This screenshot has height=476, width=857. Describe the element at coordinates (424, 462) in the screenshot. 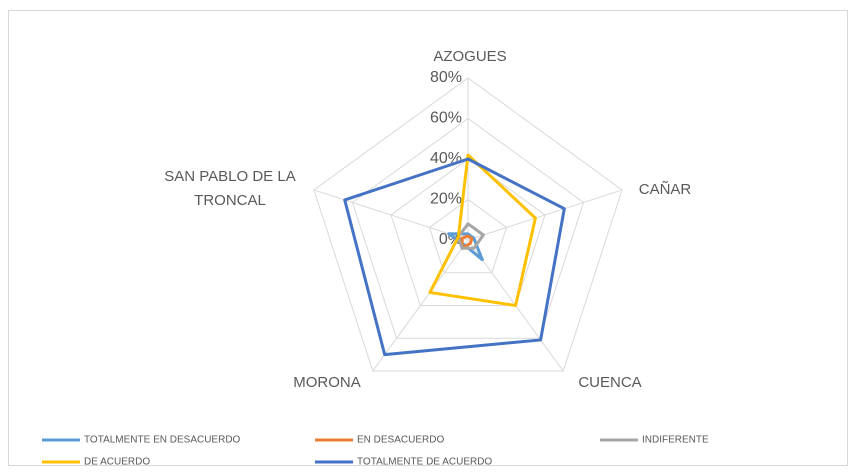

I see `legend-label: TOTALMENTE DE ACUERDO` at that location.